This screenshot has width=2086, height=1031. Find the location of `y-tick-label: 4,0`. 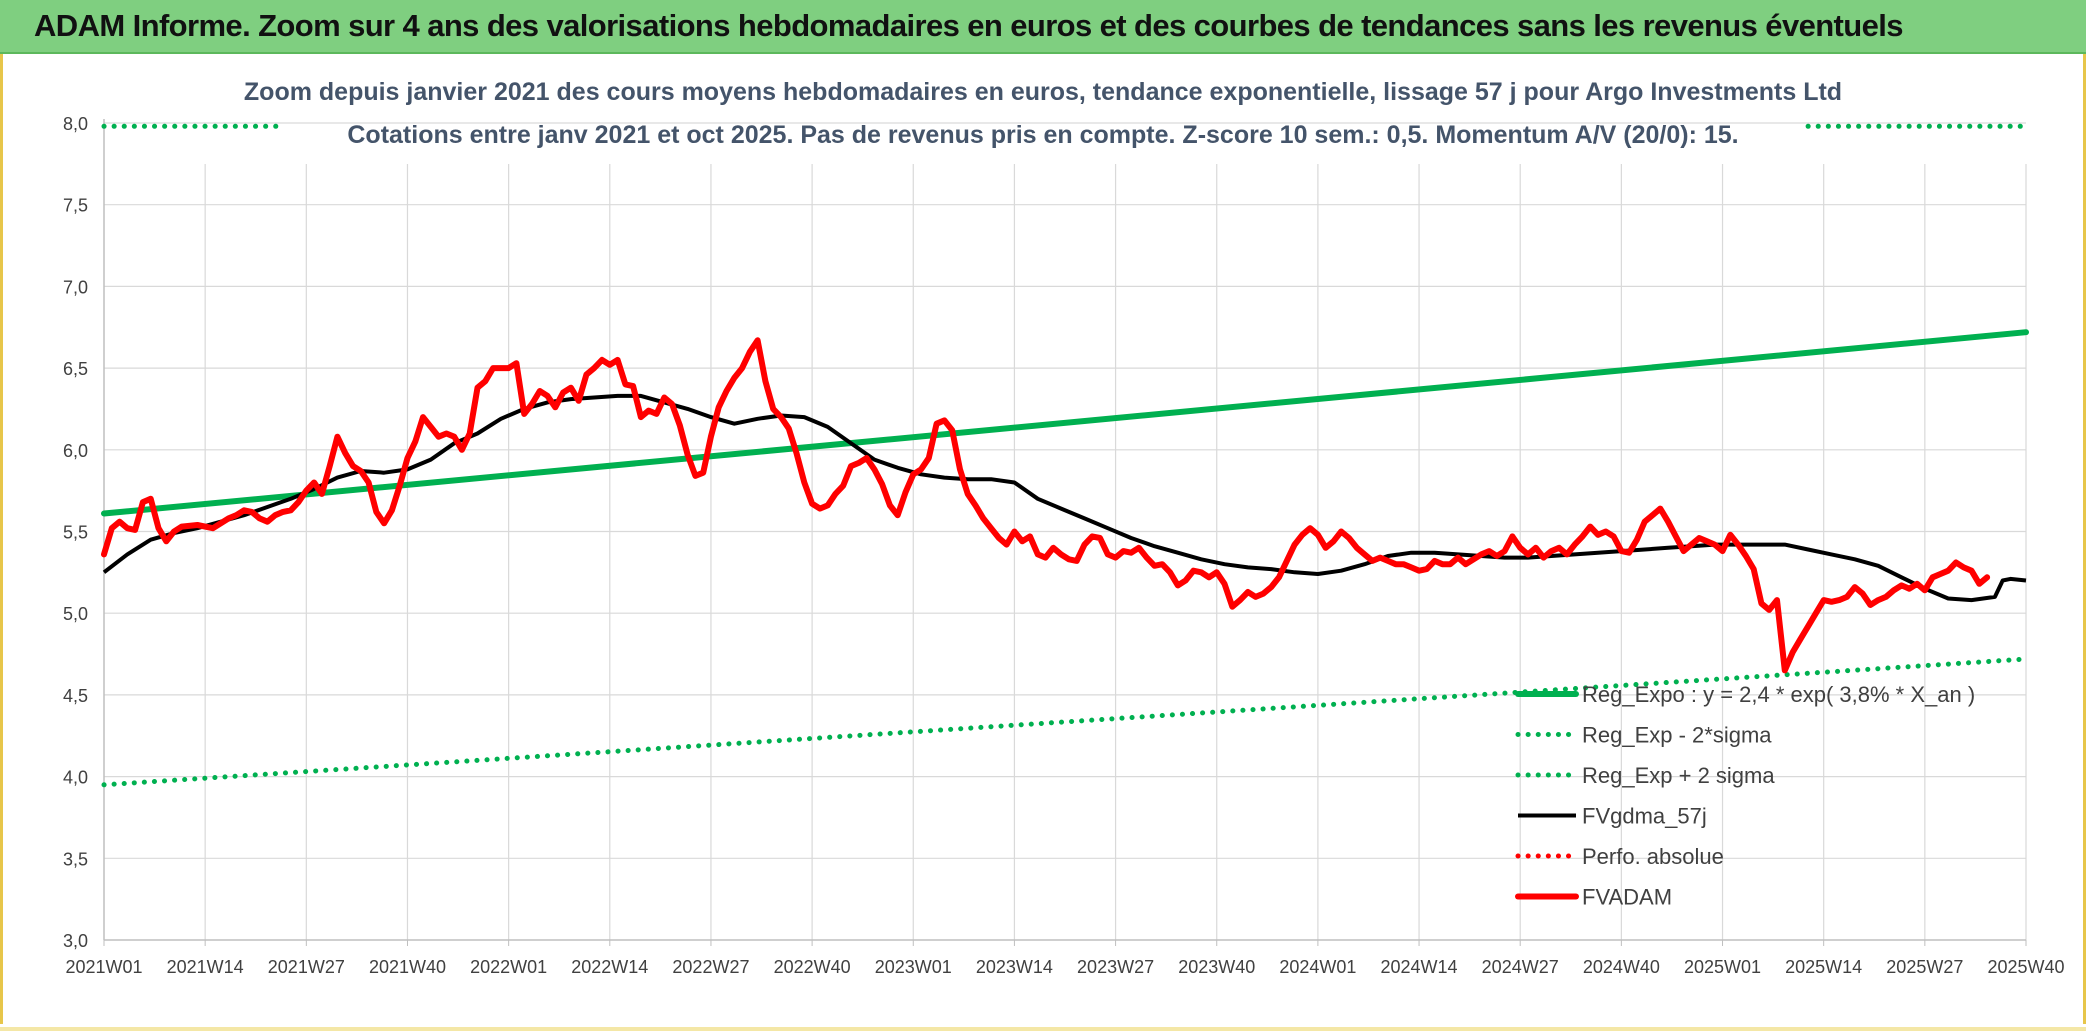

y-tick-label: 4,0 is located at coordinates (75, 778).